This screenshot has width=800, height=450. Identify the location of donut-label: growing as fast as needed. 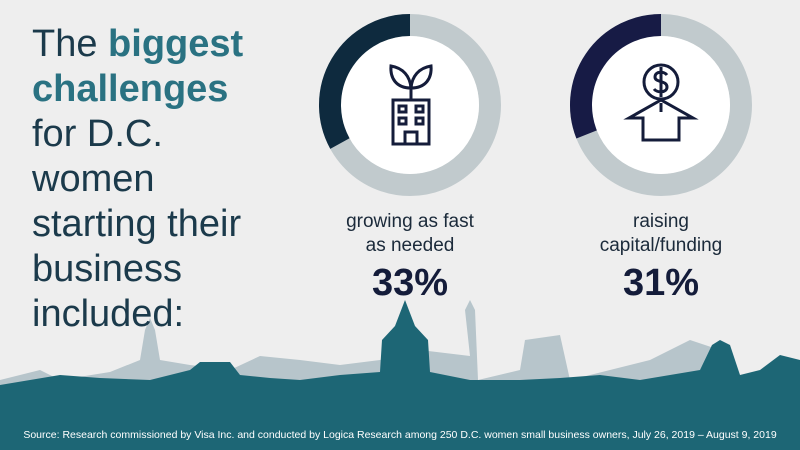
(410, 233).